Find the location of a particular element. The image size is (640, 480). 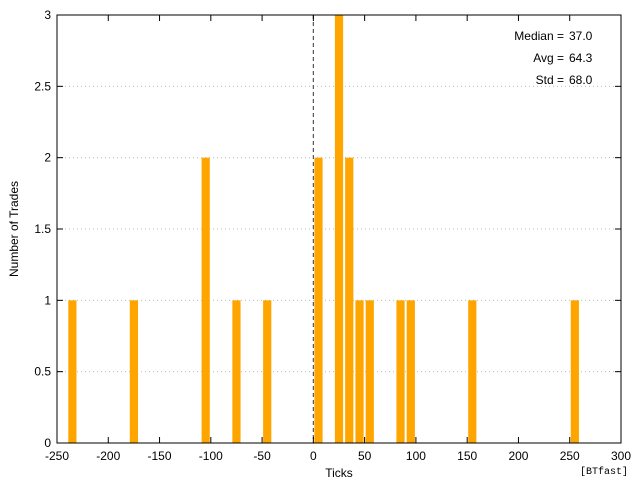

x-tick-label: 0 is located at coordinates (313, 456).